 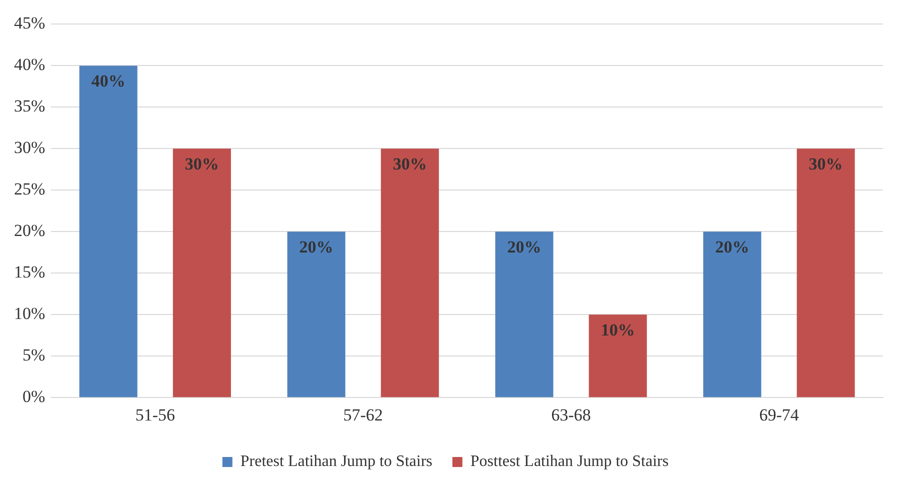 I want to click on legend-label: Posttest Latihan Jump to Stairs, so click(x=569, y=461).